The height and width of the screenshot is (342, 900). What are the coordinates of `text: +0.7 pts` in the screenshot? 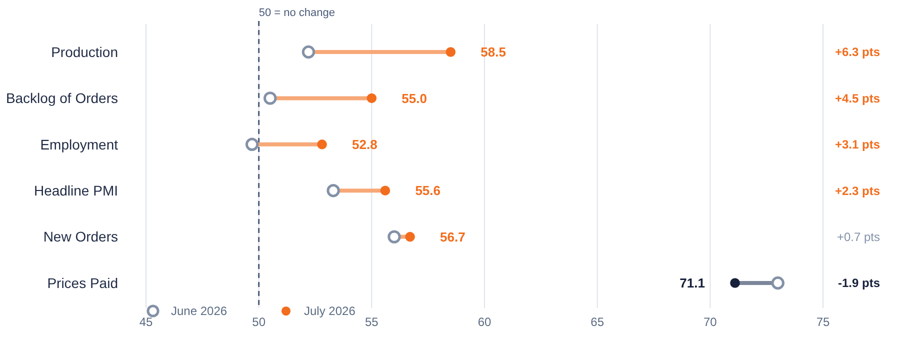 It's located at (858, 237).